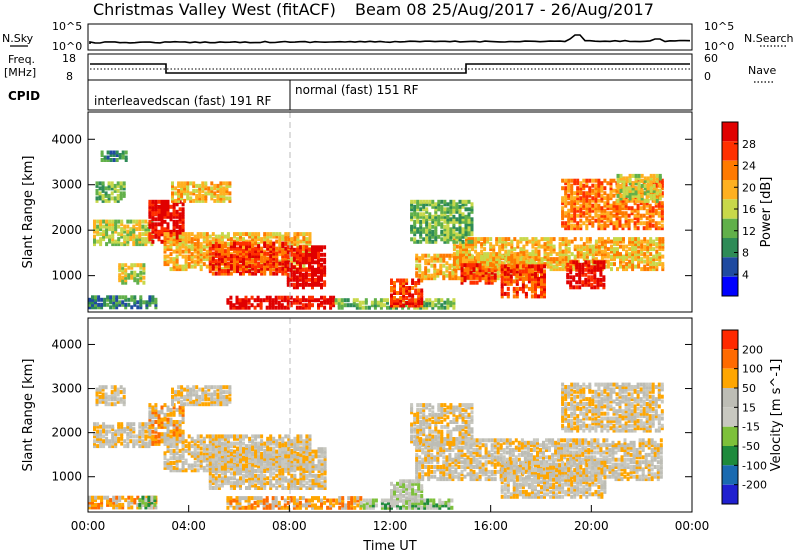  What do you see at coordinates (730, 286) in the screenshot?
I see `colorbar-swatch` at bounding box center [730, 286].